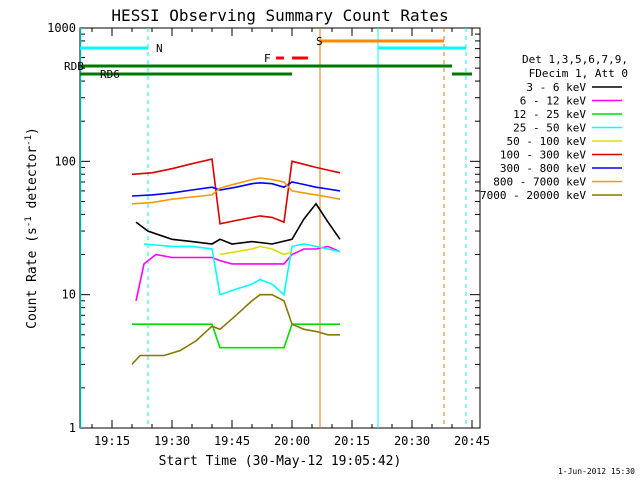 Image resolution: width=640 pixels, height=480 pixels. I want to click on legend: Det 1,3,5,6,7,9, FDecim 1, Att 0, so click(575, 66).